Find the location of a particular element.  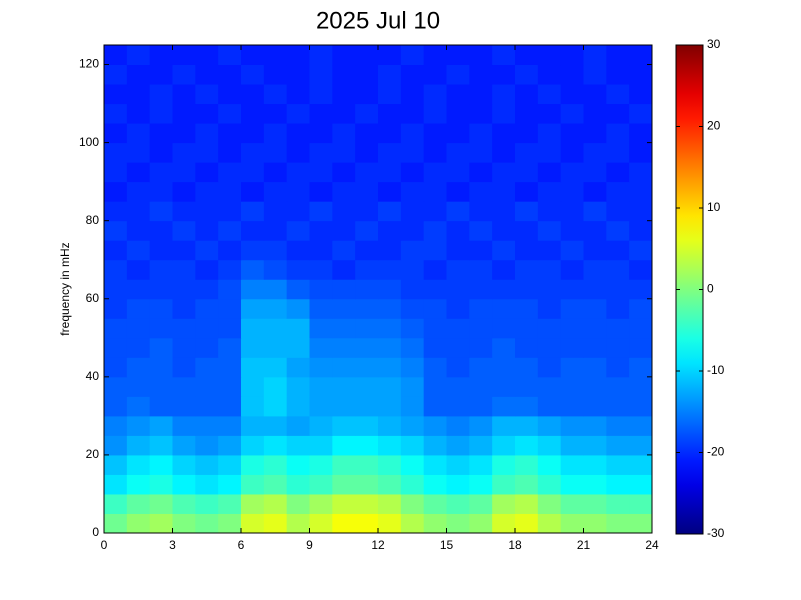

chart-title: 2025 Jul 10 is located at coordinates (378, 20).